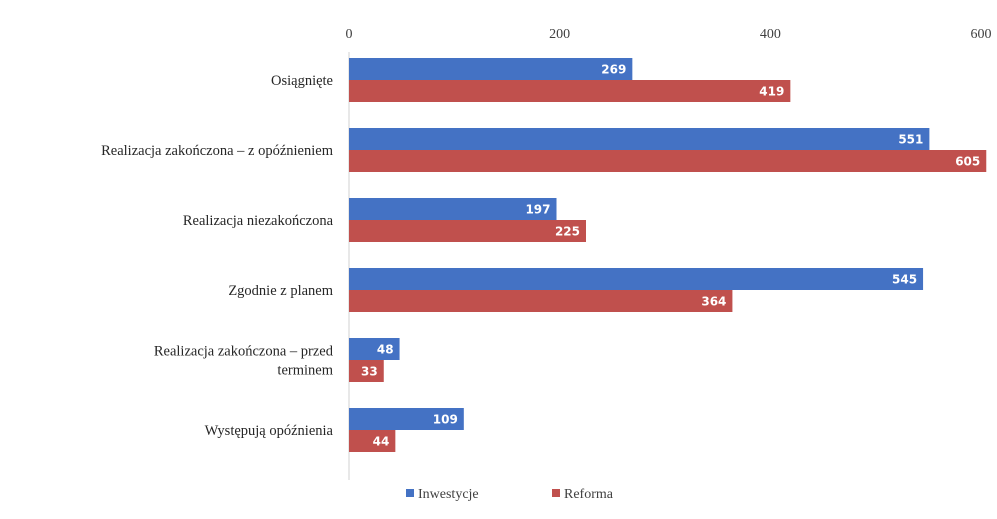 The image size is (997, 519). What do you see at coordinates (537, 210) in the screenshot?
I see `data-label: 197` at bounding box center [537, 210].